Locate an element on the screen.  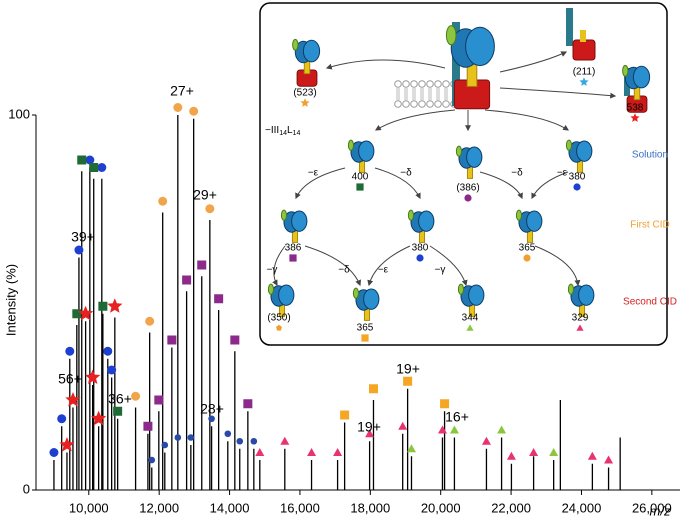
complex-loss-part: L is located at coordinates (290, 130).